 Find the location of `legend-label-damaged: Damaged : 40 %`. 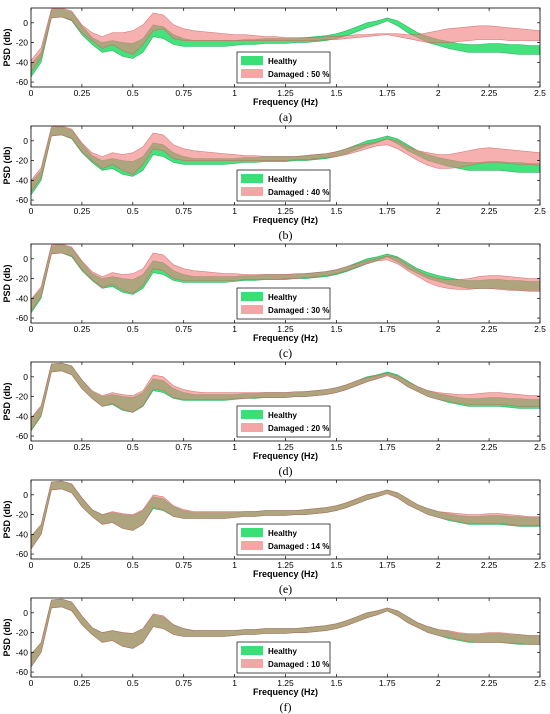

legend-label-damaged: Damaged : 40 % is located at coordinates (298, 192).